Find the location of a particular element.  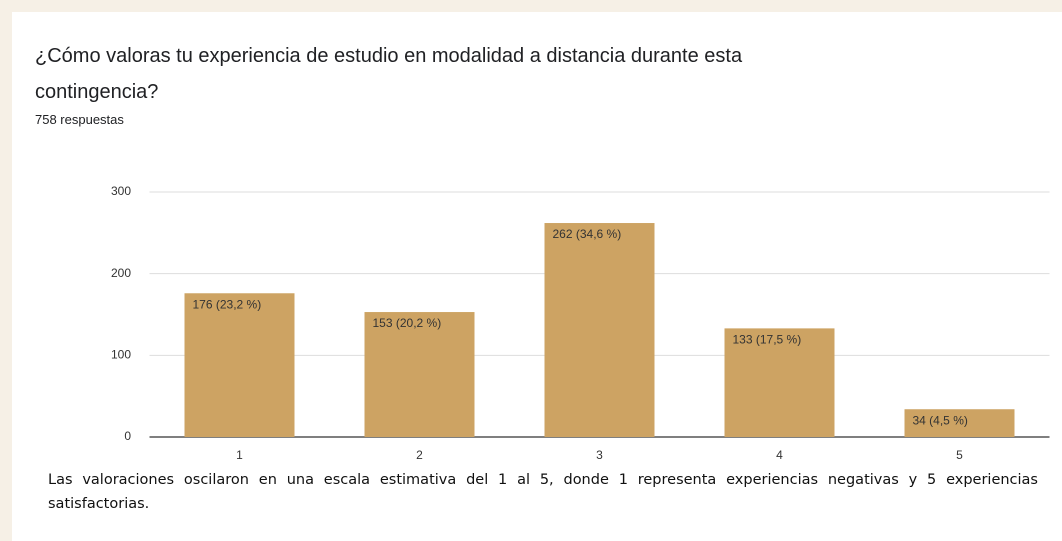

value-label: 153 (20,2 %) is located at coordinates (407, 323).